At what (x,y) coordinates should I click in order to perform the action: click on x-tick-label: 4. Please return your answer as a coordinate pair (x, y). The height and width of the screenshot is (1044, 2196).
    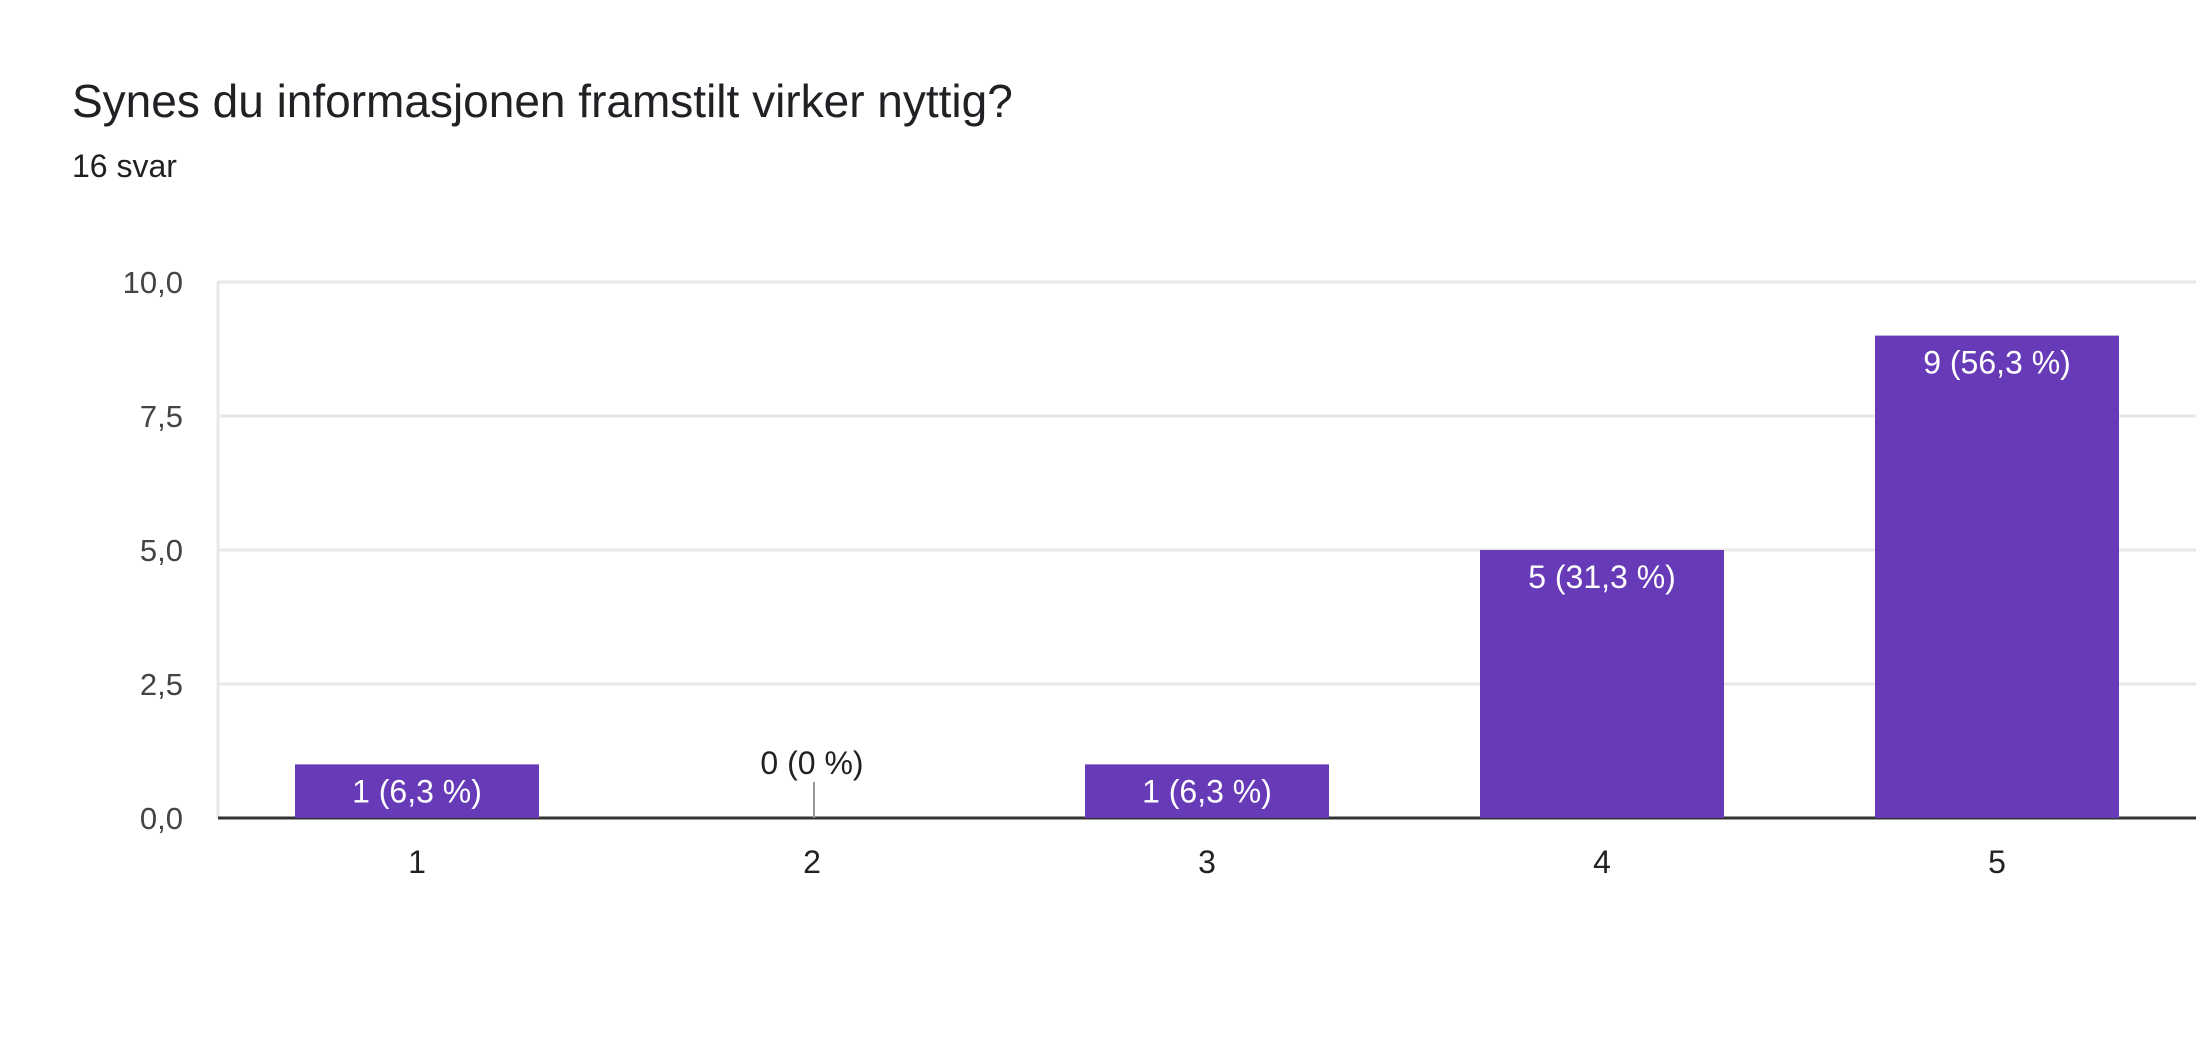
    Looking at the image, I should click on (1602, 862).